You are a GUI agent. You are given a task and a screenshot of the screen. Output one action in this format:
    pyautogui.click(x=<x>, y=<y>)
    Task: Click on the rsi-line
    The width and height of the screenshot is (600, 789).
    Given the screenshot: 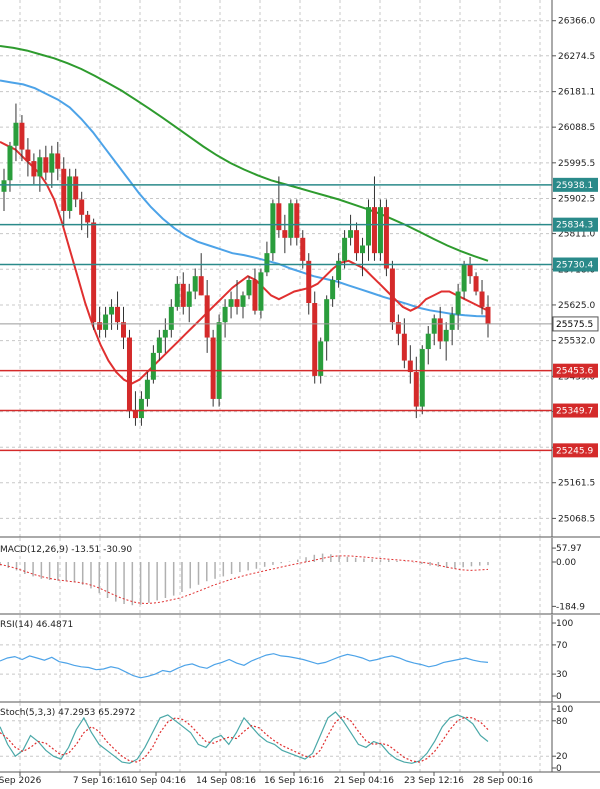 What is the action you would take?
    pyautogui.click(x=244, y=666)
    